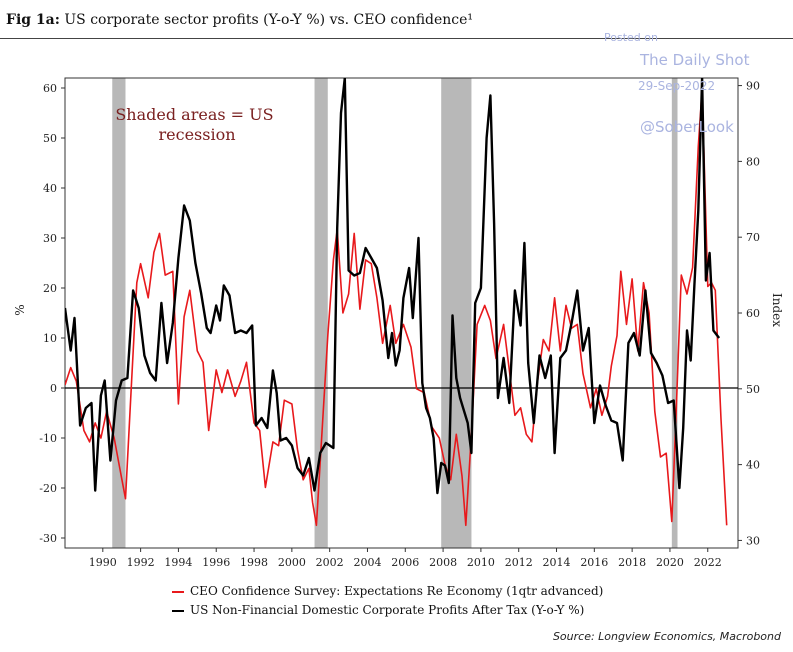  I want to click on recession-annotation-line2: recession, so click(196, 134).